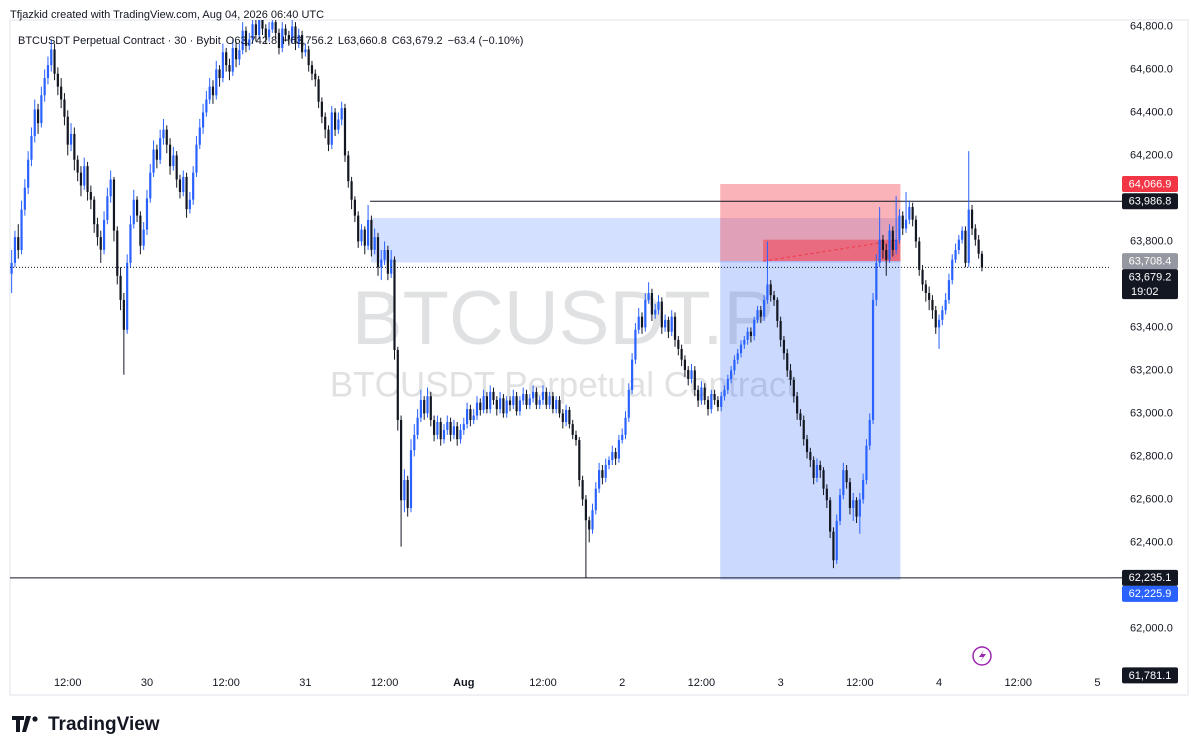 This screenshot has width=1200, height=753. Describe the element at coordinates (1151, 542) in the screenshot. I see `y-tick-label: 62,400.0` at that location.